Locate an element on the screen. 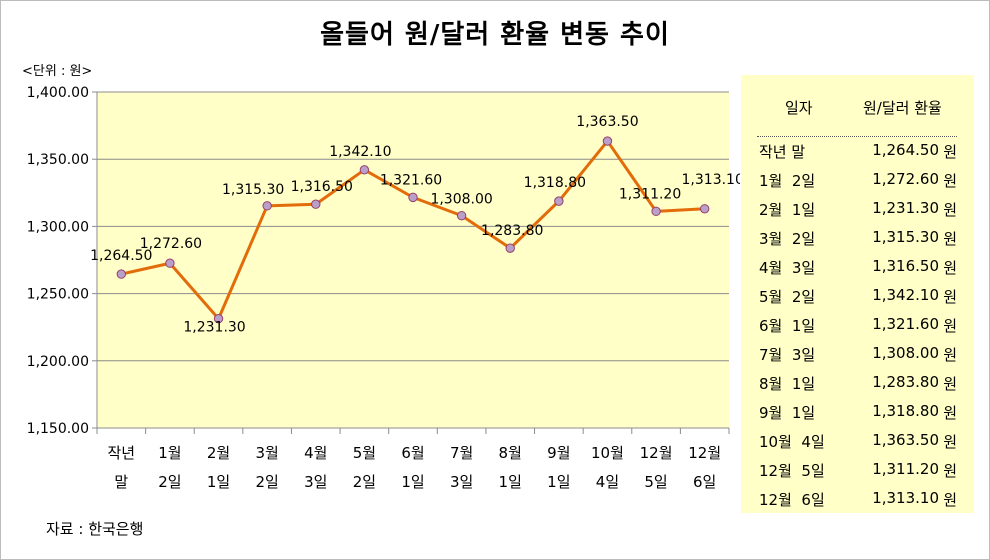 Image resolution: width=990 pixels, height=560 pixels. y-tick-label: 1,300.00 is located at coordinates (58, 227).